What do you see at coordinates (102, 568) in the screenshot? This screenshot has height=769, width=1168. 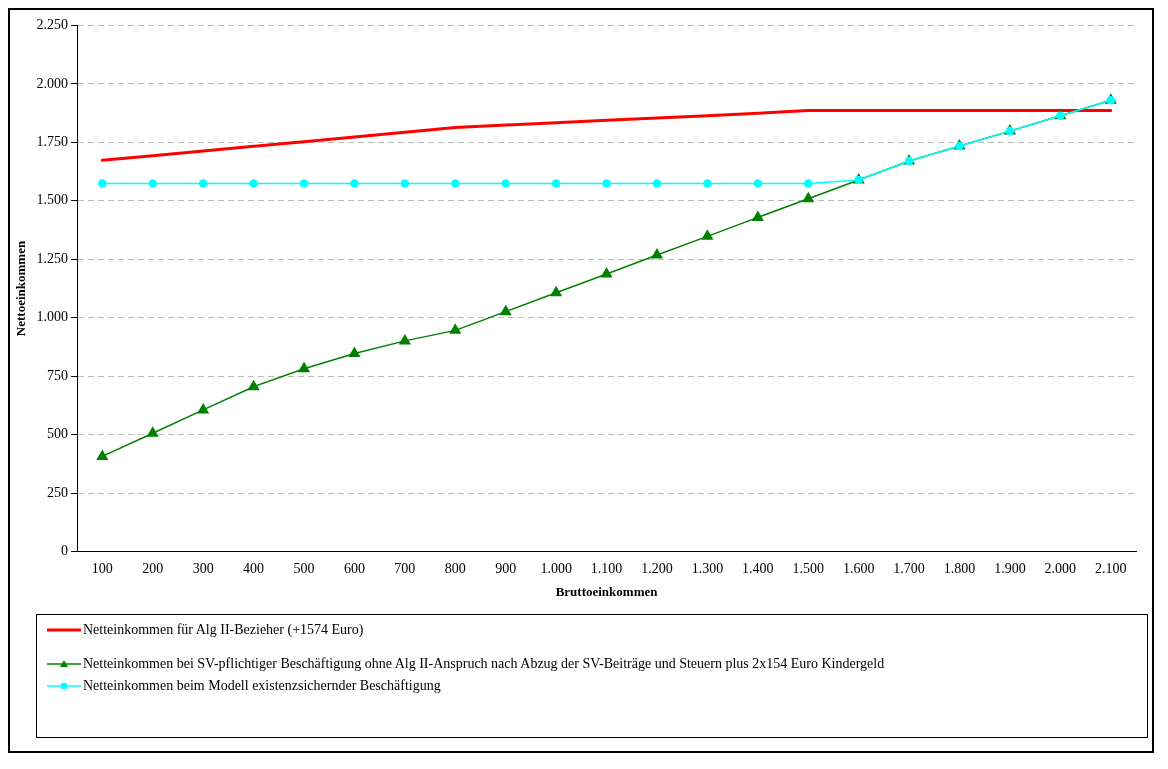 I see `x-tick-label: 100` at bounding box center [102, 568].